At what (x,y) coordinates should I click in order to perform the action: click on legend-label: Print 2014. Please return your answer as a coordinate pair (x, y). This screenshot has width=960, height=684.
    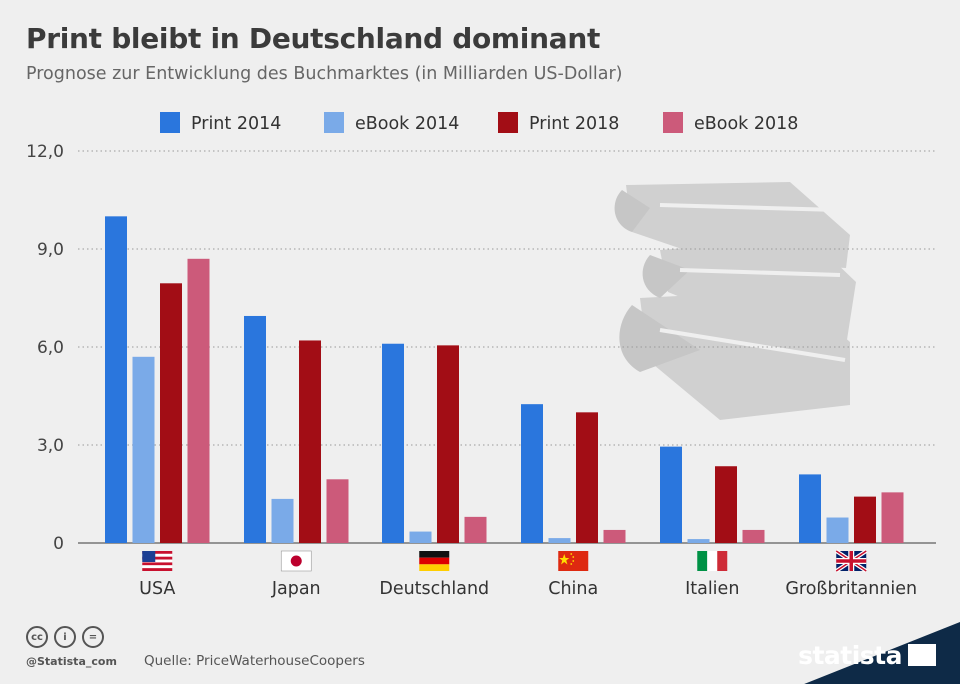
    Looking at the image, I should click on (236, 124).